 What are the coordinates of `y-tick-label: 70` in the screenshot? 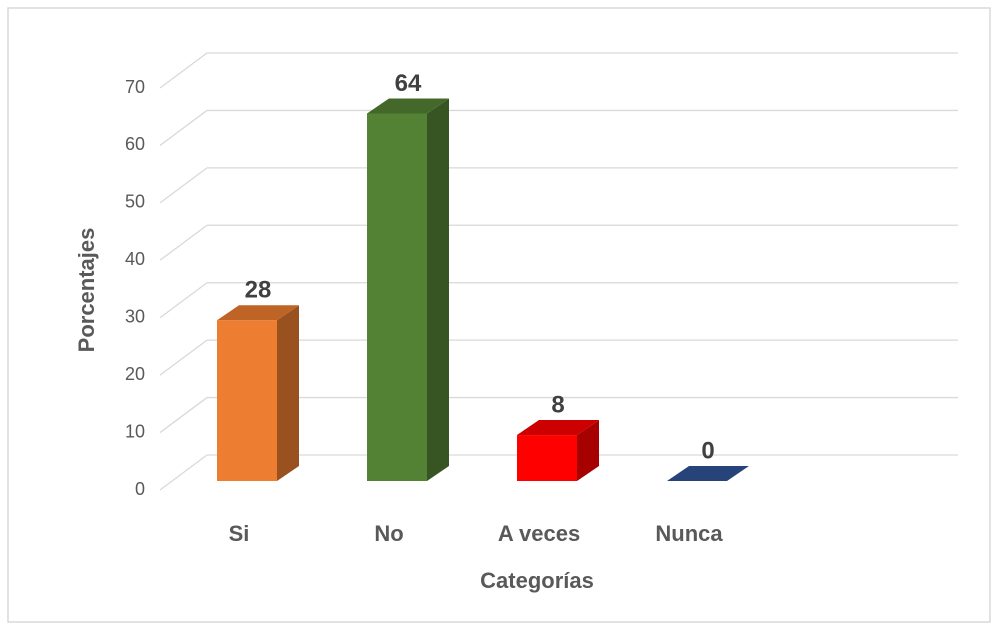 It's located at (135, 87).